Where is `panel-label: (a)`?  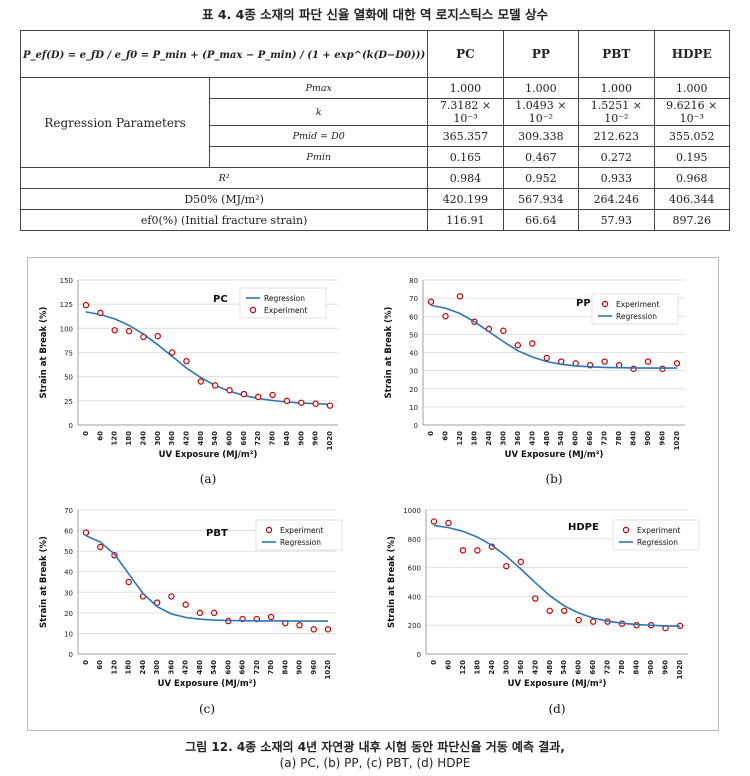 panel-label: (a) is located at coordinates (208, 479).